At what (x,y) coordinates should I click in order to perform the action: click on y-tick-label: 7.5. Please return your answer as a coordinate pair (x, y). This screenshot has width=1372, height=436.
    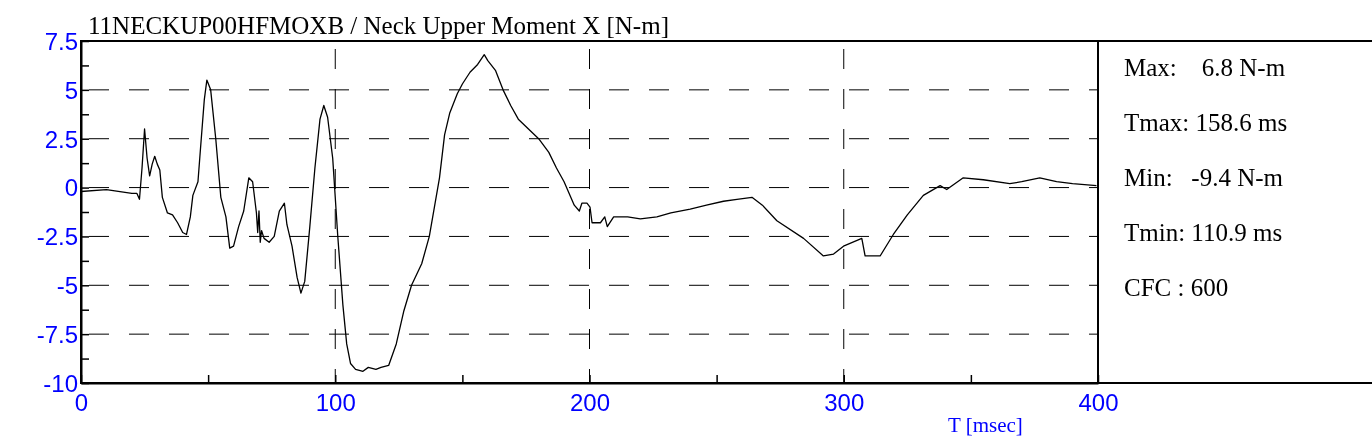
    Looking at the image, I should click on (61, 41).